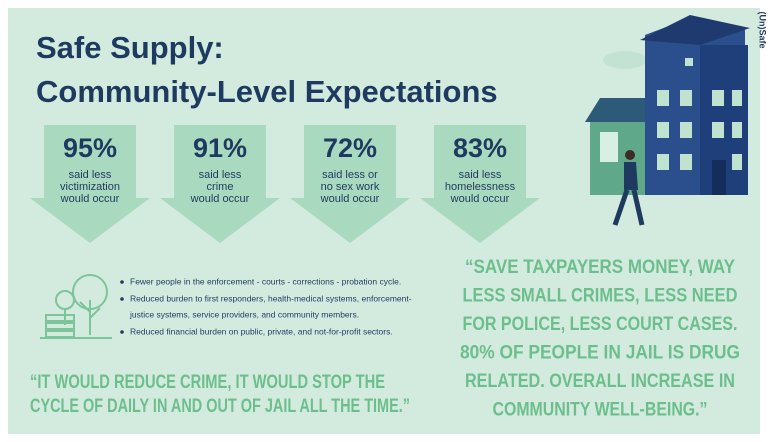 Image resolution: width=768 pixels, height=442 pixels. Describe the element at coordinates (90, 187) in the screenshot. I see `stat-caption: victimization` at that location.